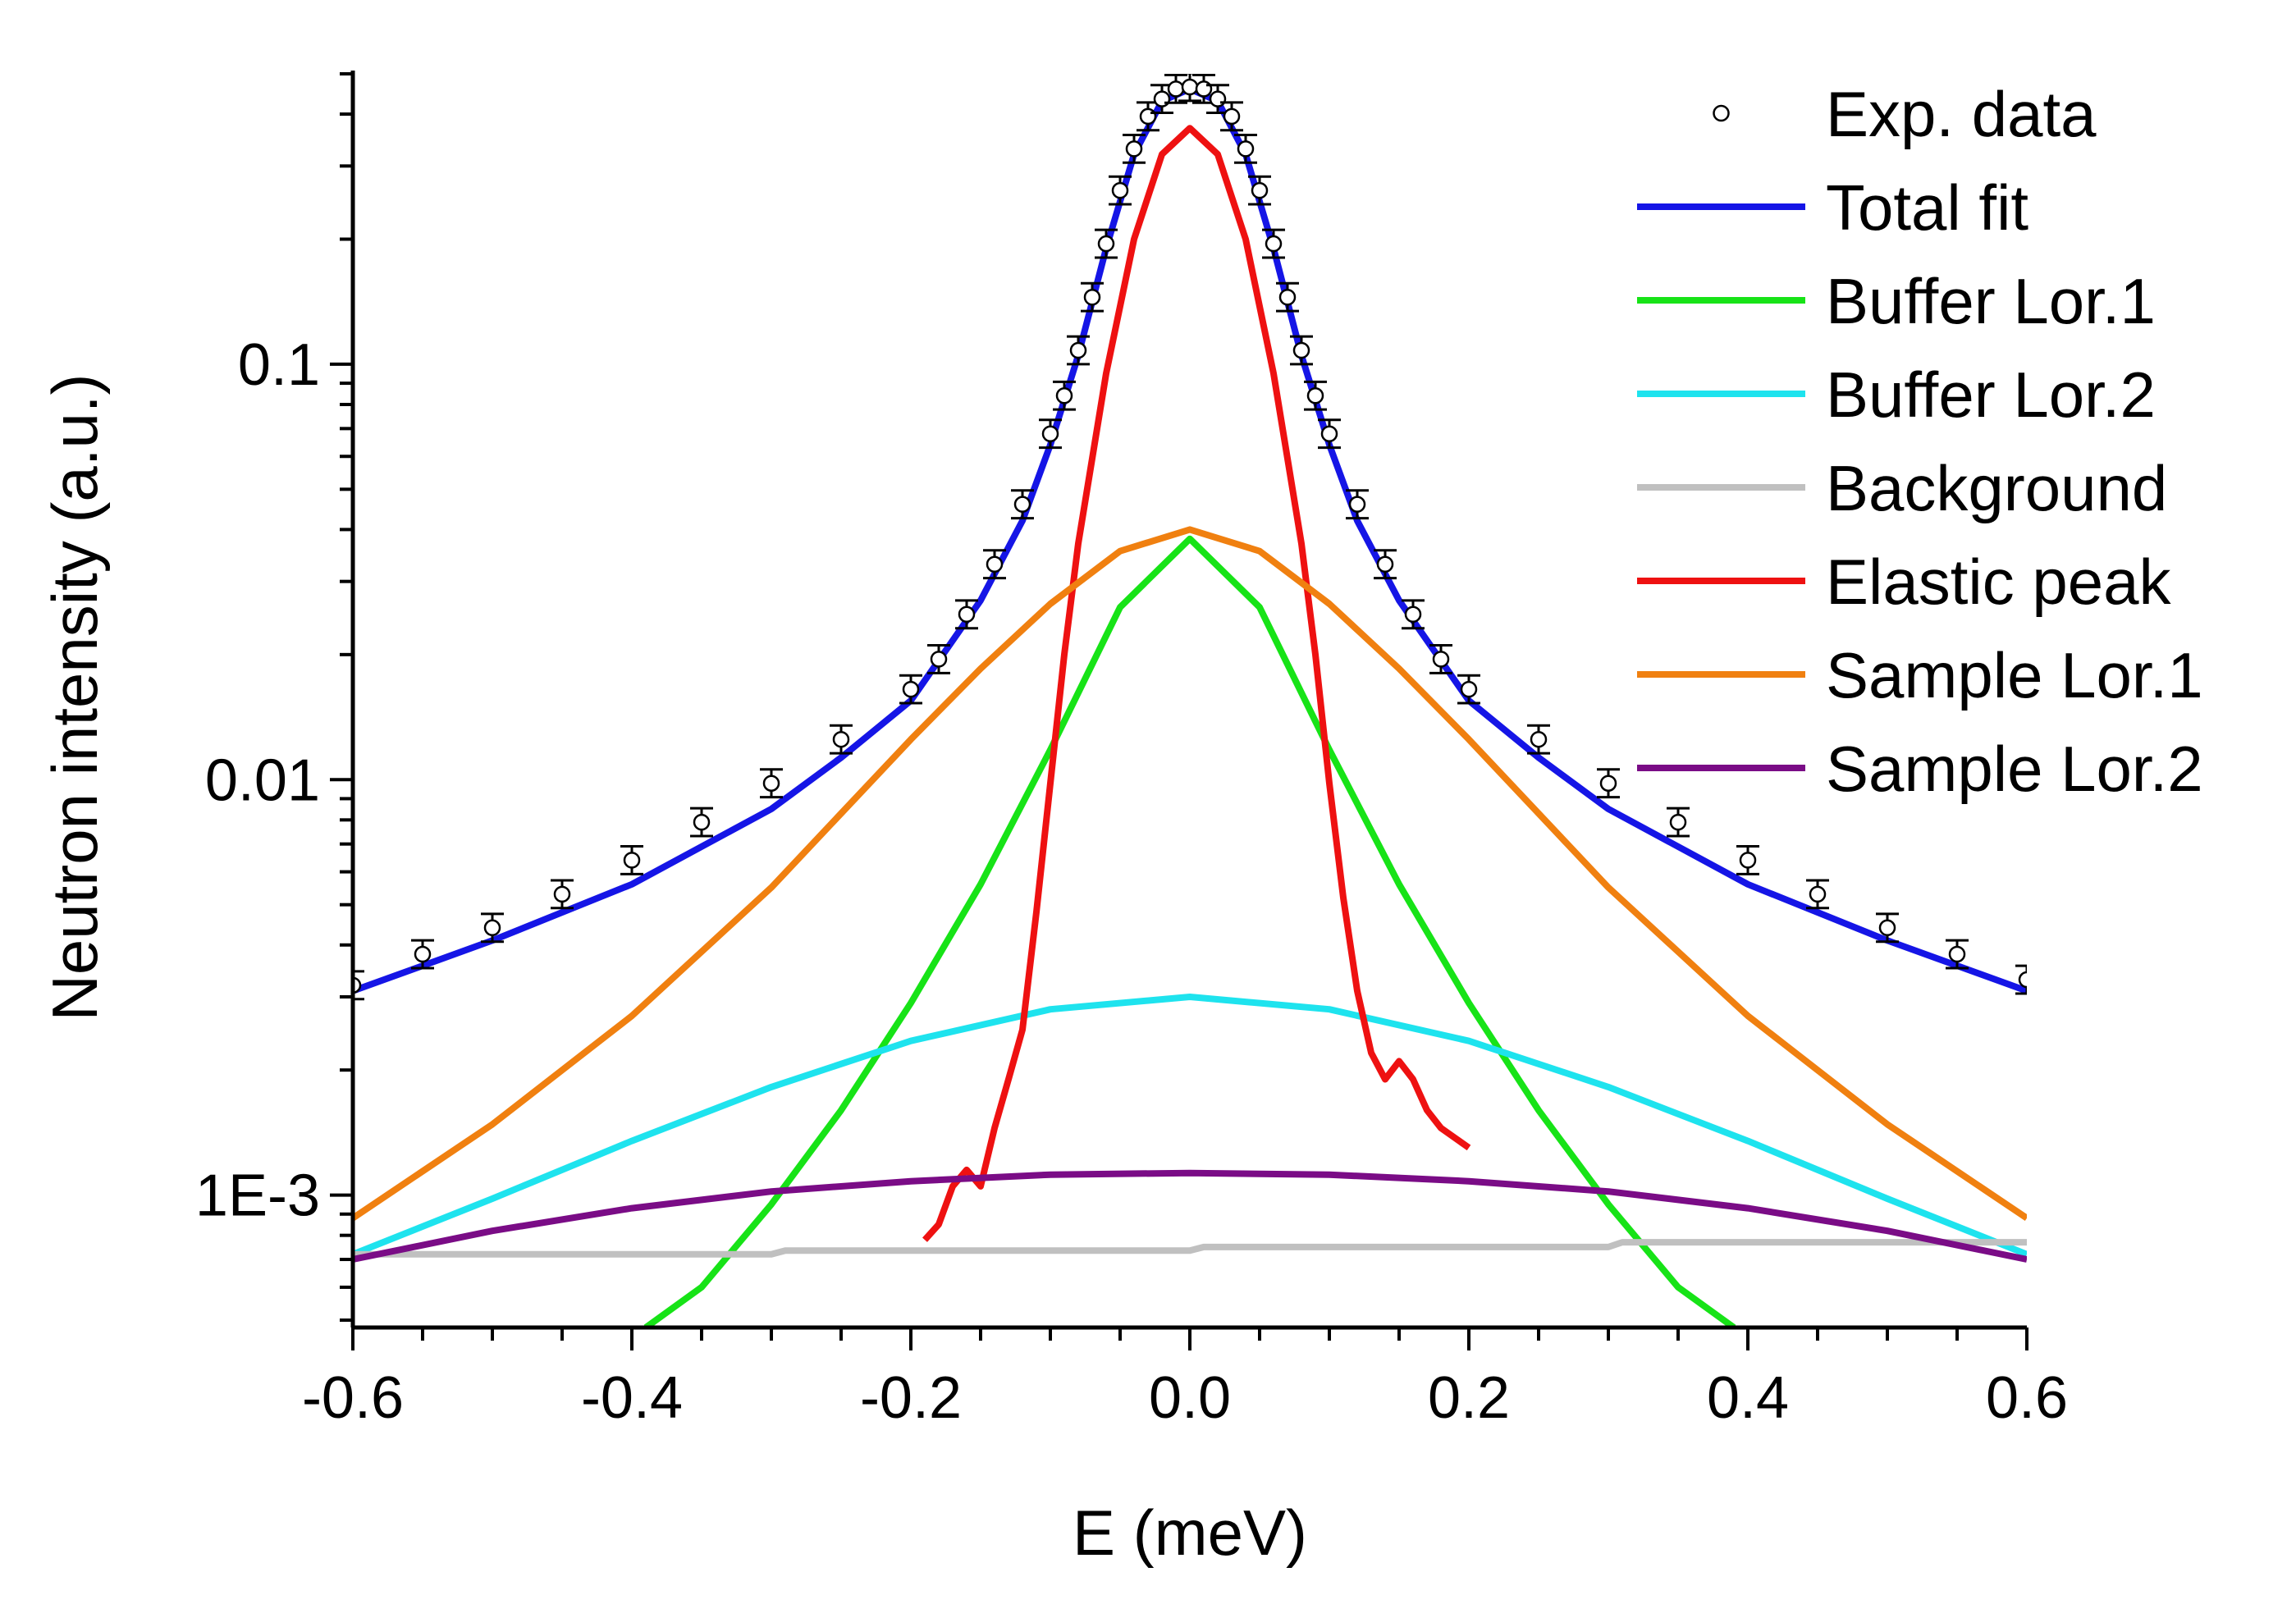 The height and width of the screenshot is (1604, 2296). Describe the element at coordinates (1927, 207) in the screenshot. I see `legend-label: Total fit` at that location.